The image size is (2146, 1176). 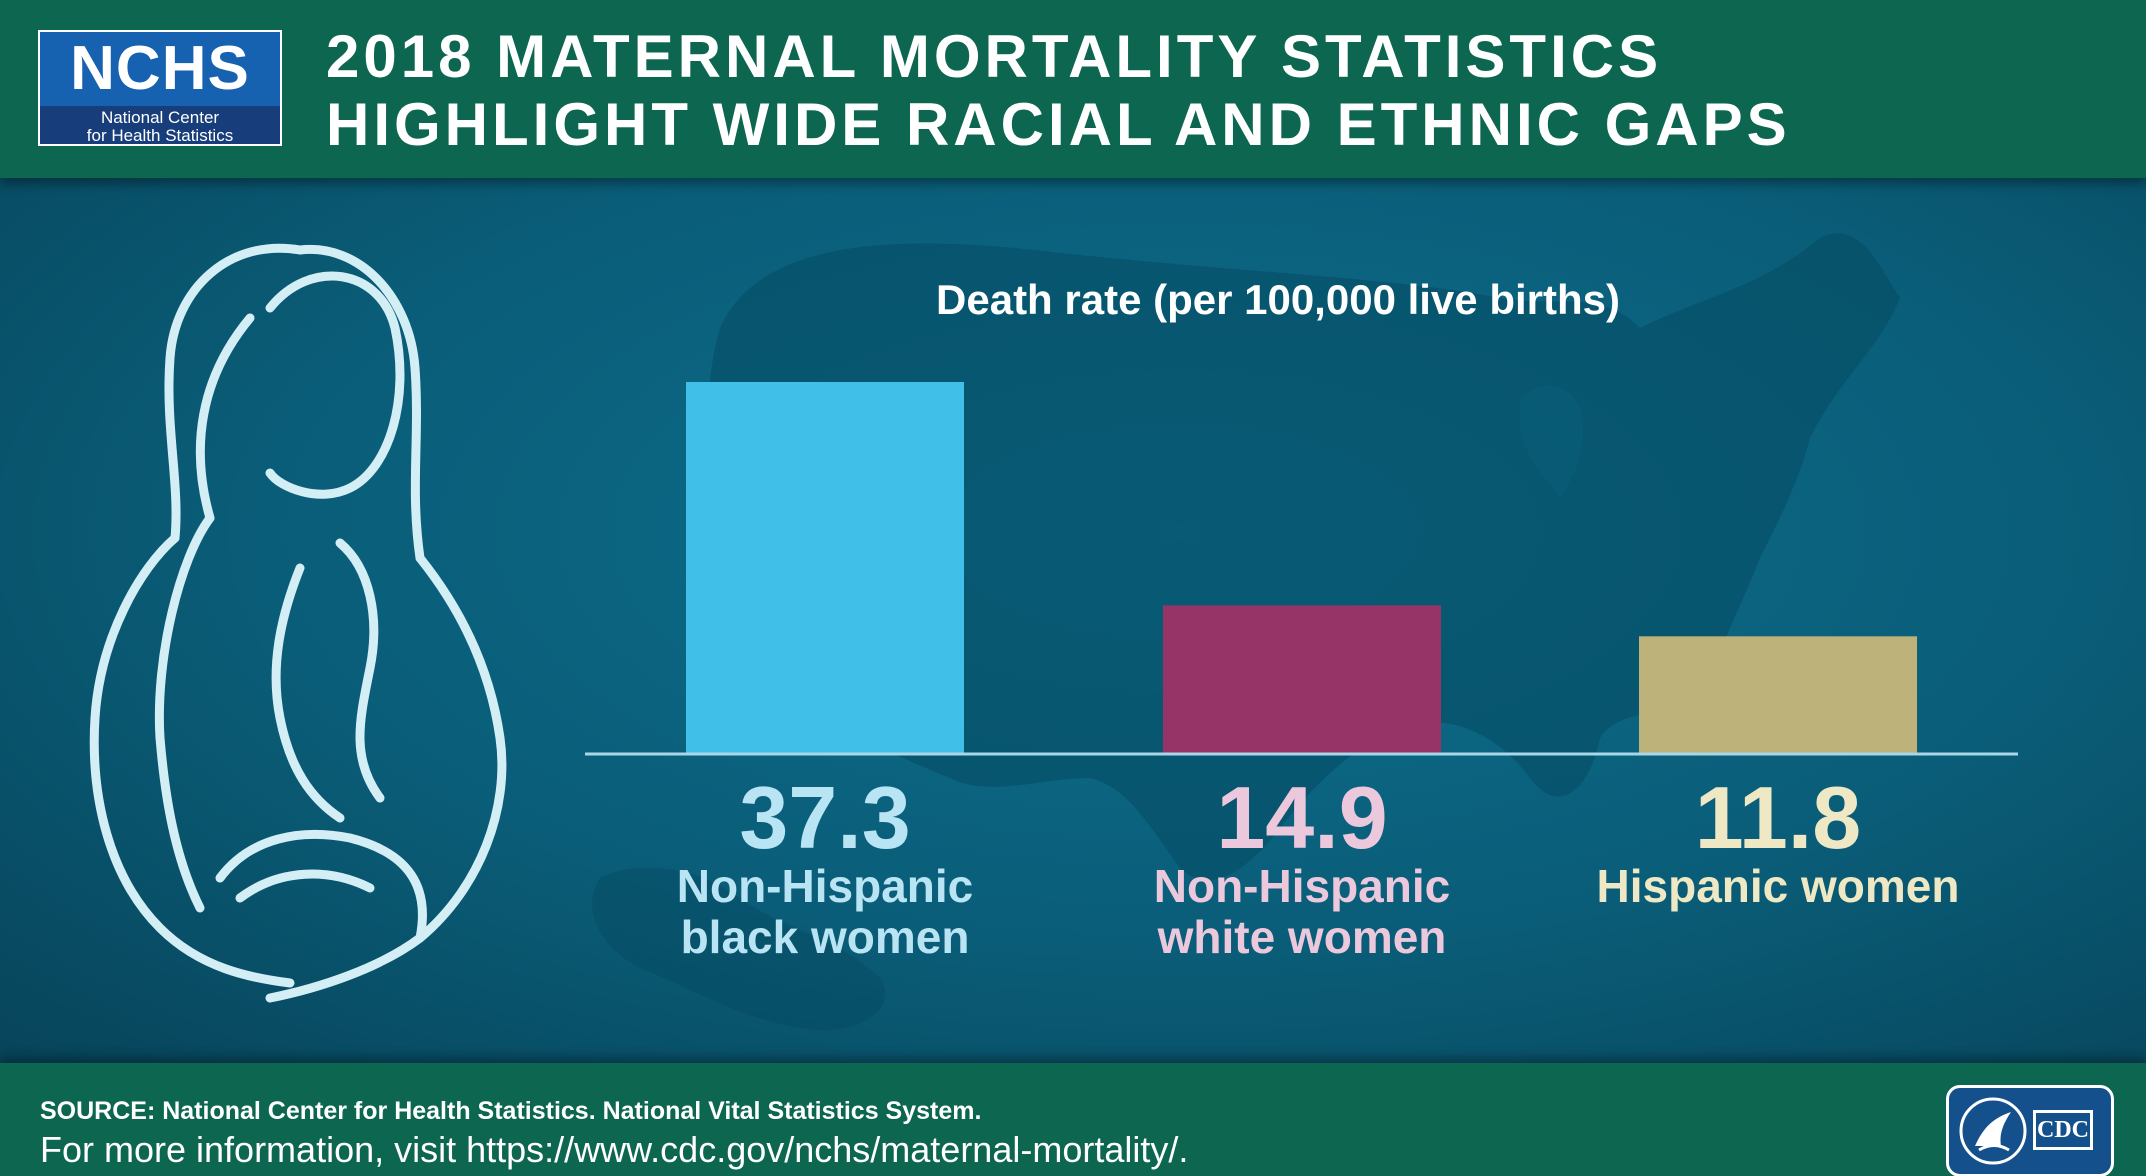 I want to click on nchs-logo-line1: National Center, so click(x=160, y=117).